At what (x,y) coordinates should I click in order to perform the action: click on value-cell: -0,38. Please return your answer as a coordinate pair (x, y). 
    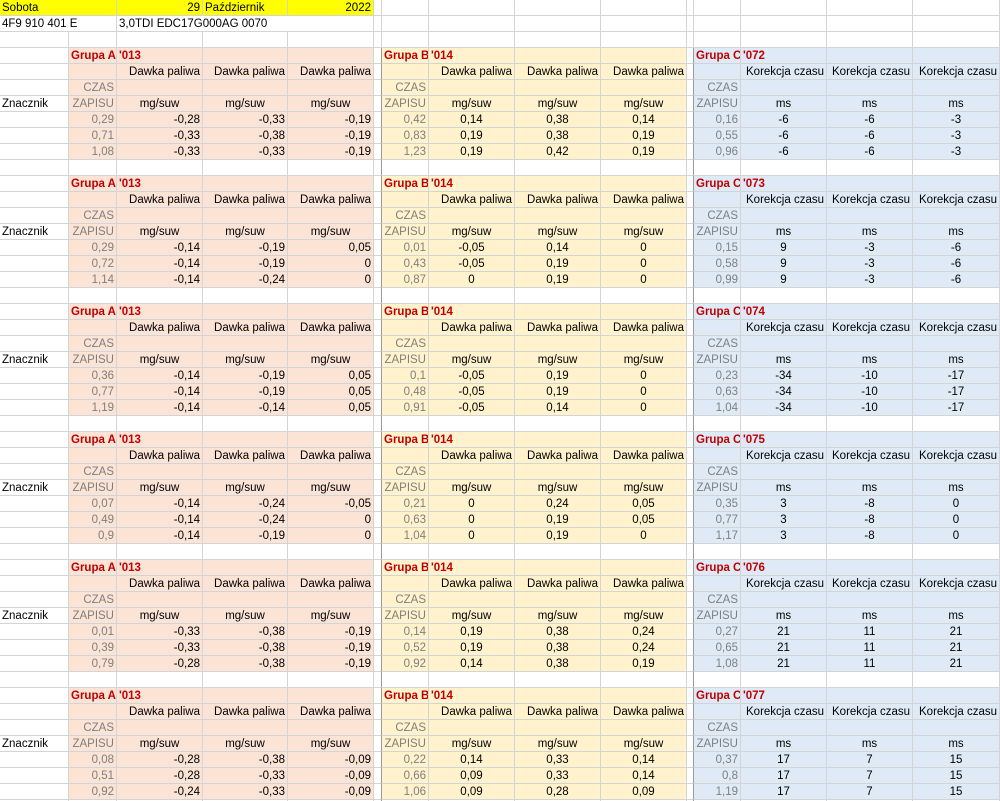
    Looking at the image, I should click on (245, 648).